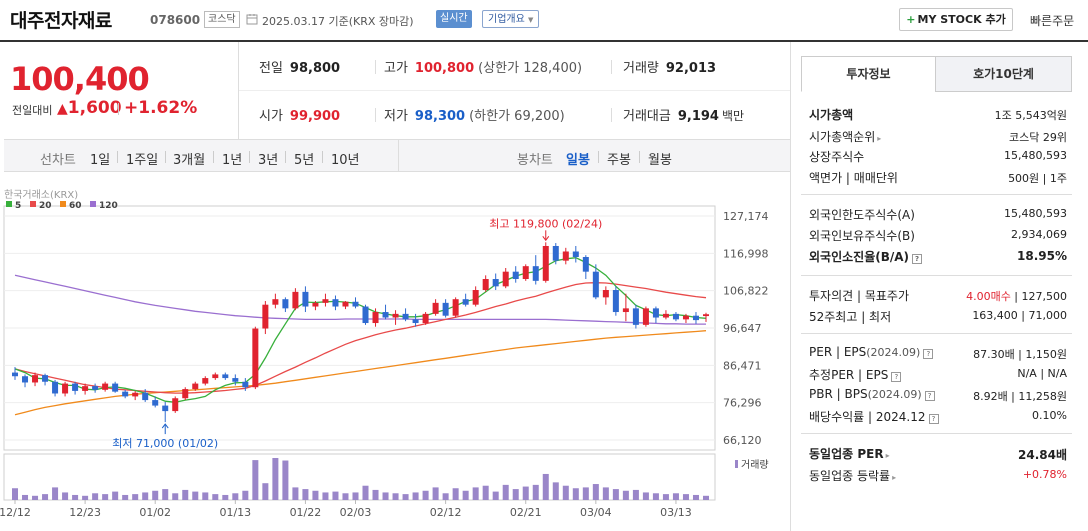 The height and width of the screenshot is (531, 1088). I want to click on stock-code: 078600, so click(175, 20).